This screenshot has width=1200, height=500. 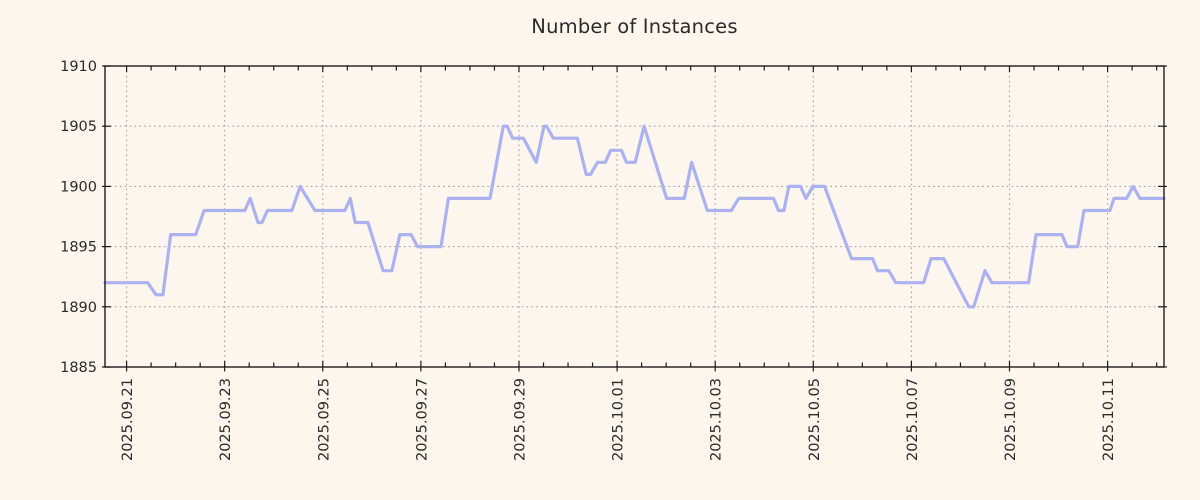 I want to click on svg-text: 2025.09.21, so click(x=128, y=419).